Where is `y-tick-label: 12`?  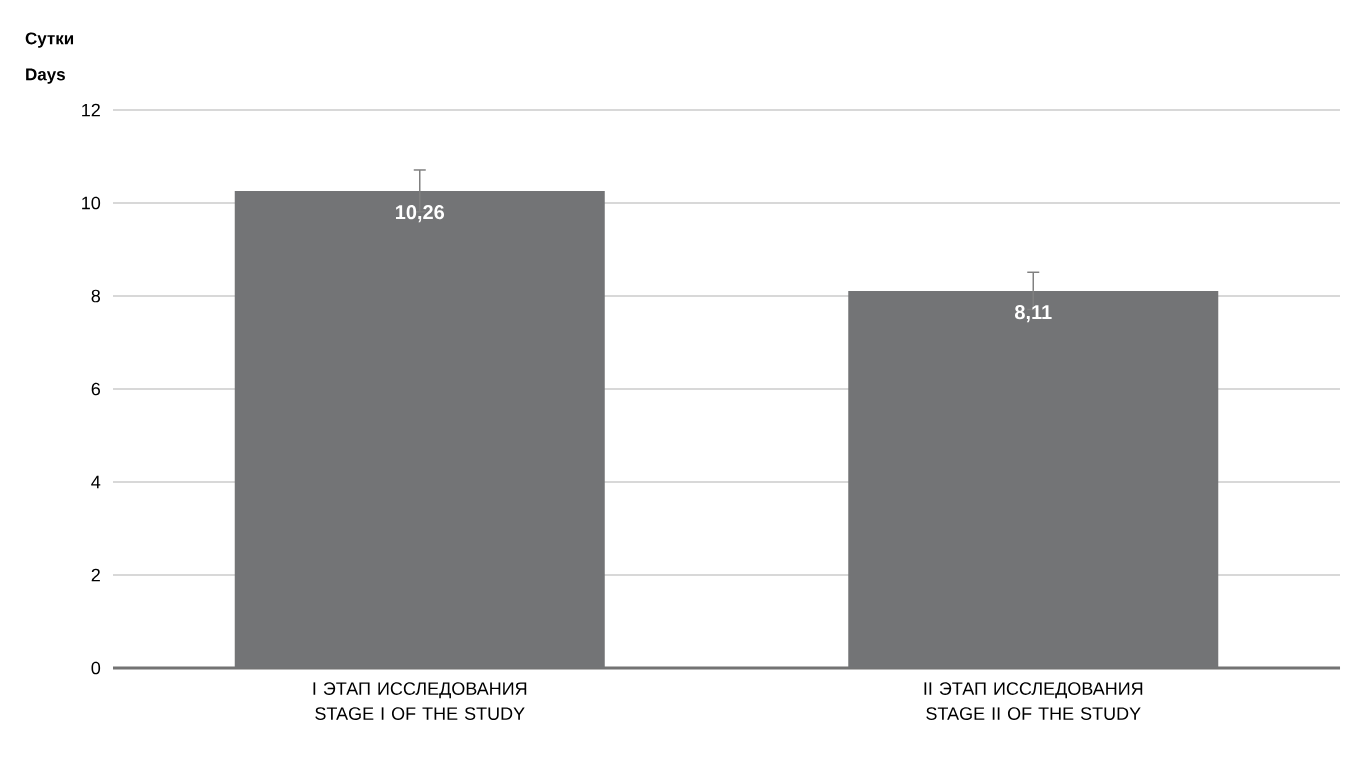 y-tick-label: 12 is located at coordinates (91, 110).